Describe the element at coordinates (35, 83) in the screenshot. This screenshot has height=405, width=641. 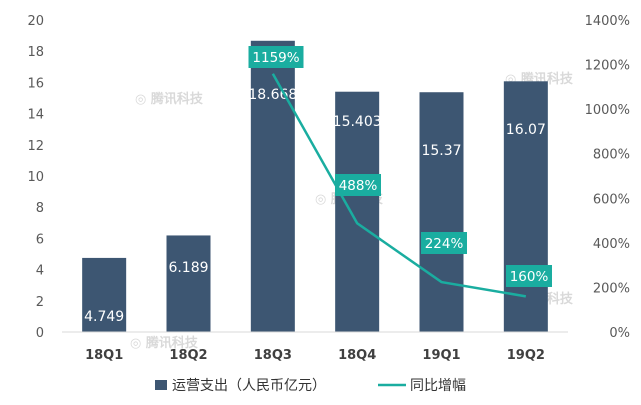
I see `left-tick-label: 16` at that location.